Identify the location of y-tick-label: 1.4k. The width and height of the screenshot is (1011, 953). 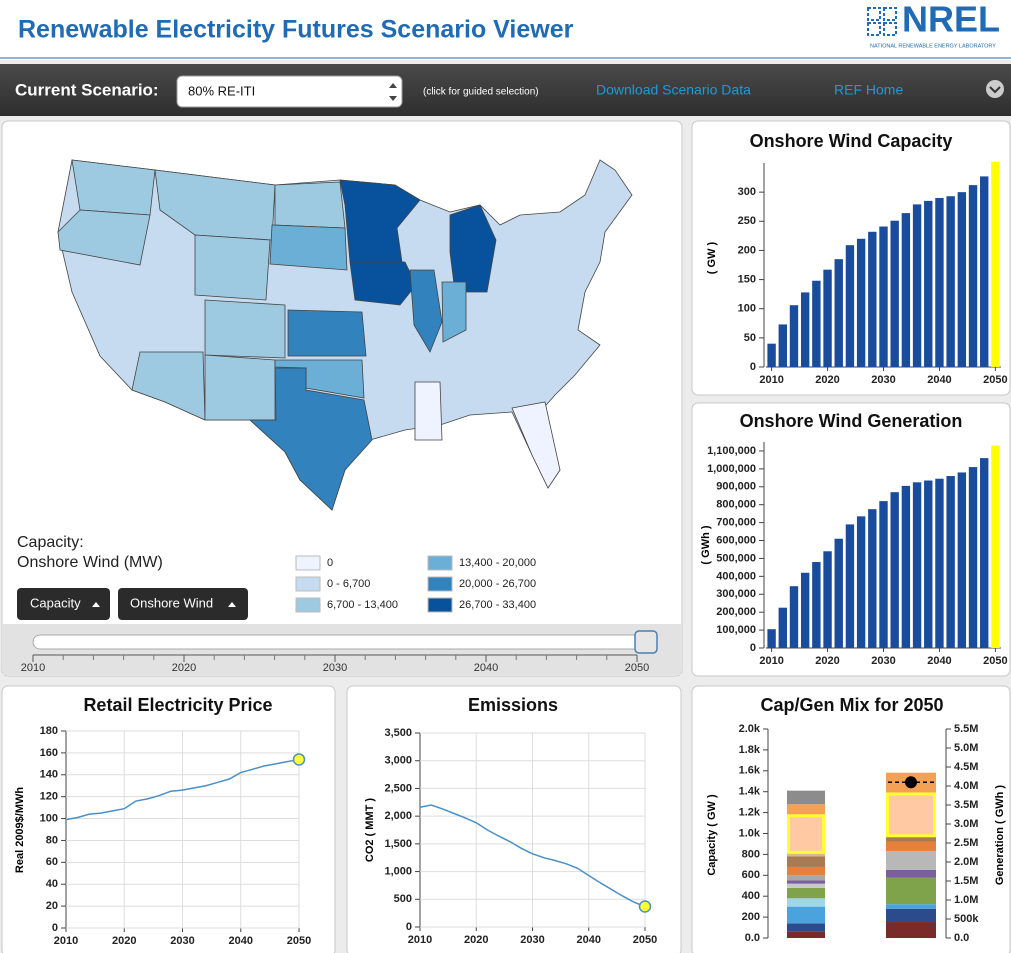
(750, 792).